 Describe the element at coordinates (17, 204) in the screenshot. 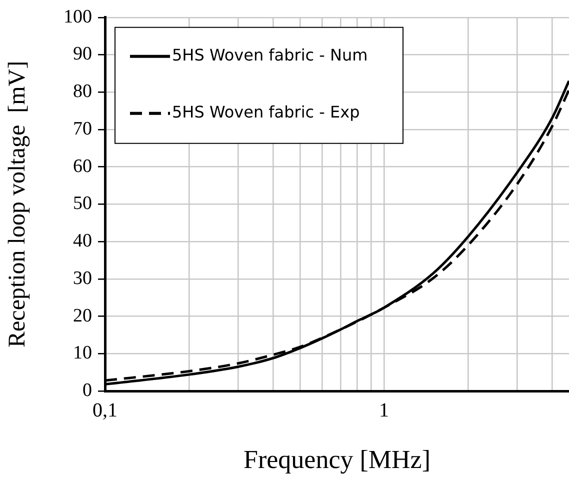

I see `y-axis-title: Reception loop voltage [mV]` at that location.